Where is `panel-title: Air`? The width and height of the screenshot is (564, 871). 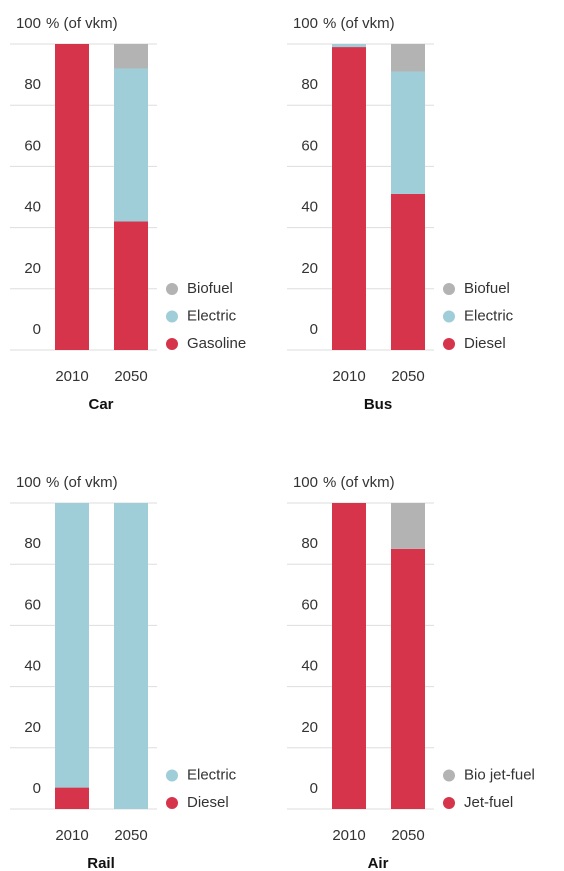 panel-title: Air is located at coordinates (378, 863).